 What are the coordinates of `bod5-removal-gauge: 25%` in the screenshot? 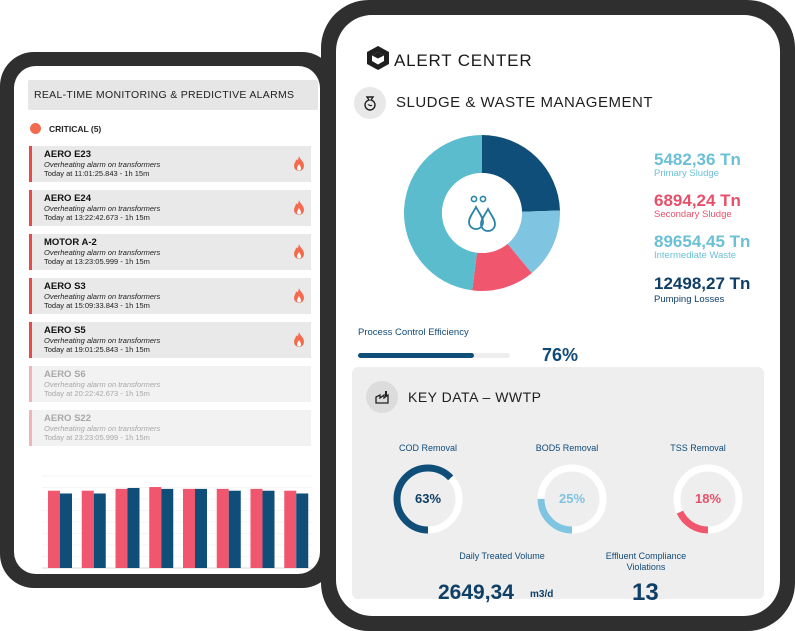 It's located at (572, 499).